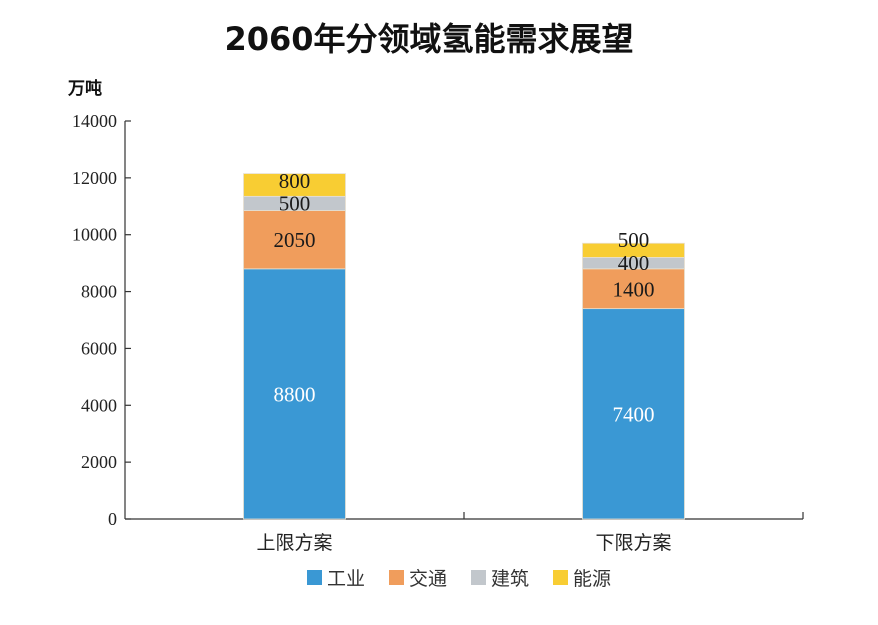 This screenshot has width=878, height=625. I want to click on y-tick-label: 2000, so click(99, 462).